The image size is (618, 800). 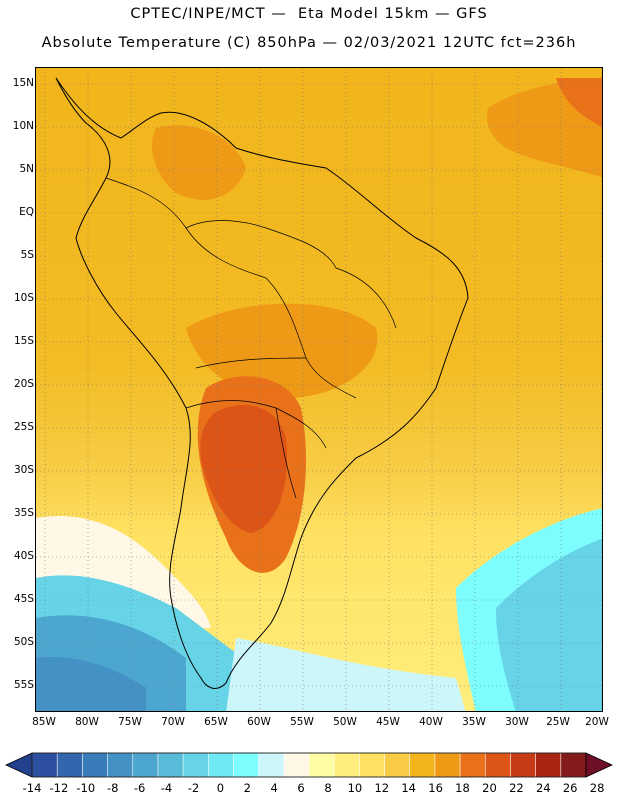 What do you see at coordinates (193, 788) in the screenshot?
I see `colorbar-label: -2` at bounding box center [193, 788].